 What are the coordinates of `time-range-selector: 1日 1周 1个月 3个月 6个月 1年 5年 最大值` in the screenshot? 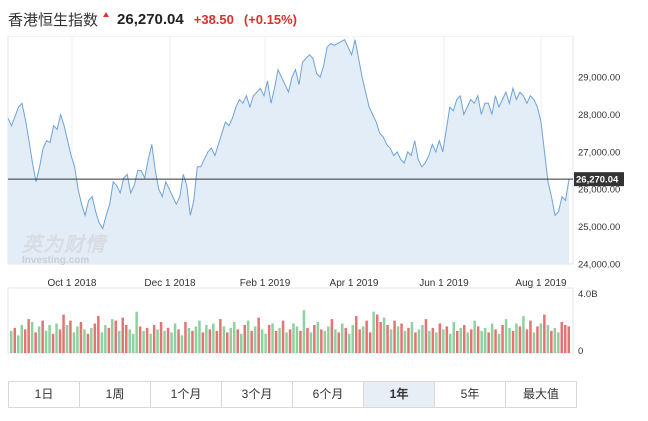 It's located at (292, 394).